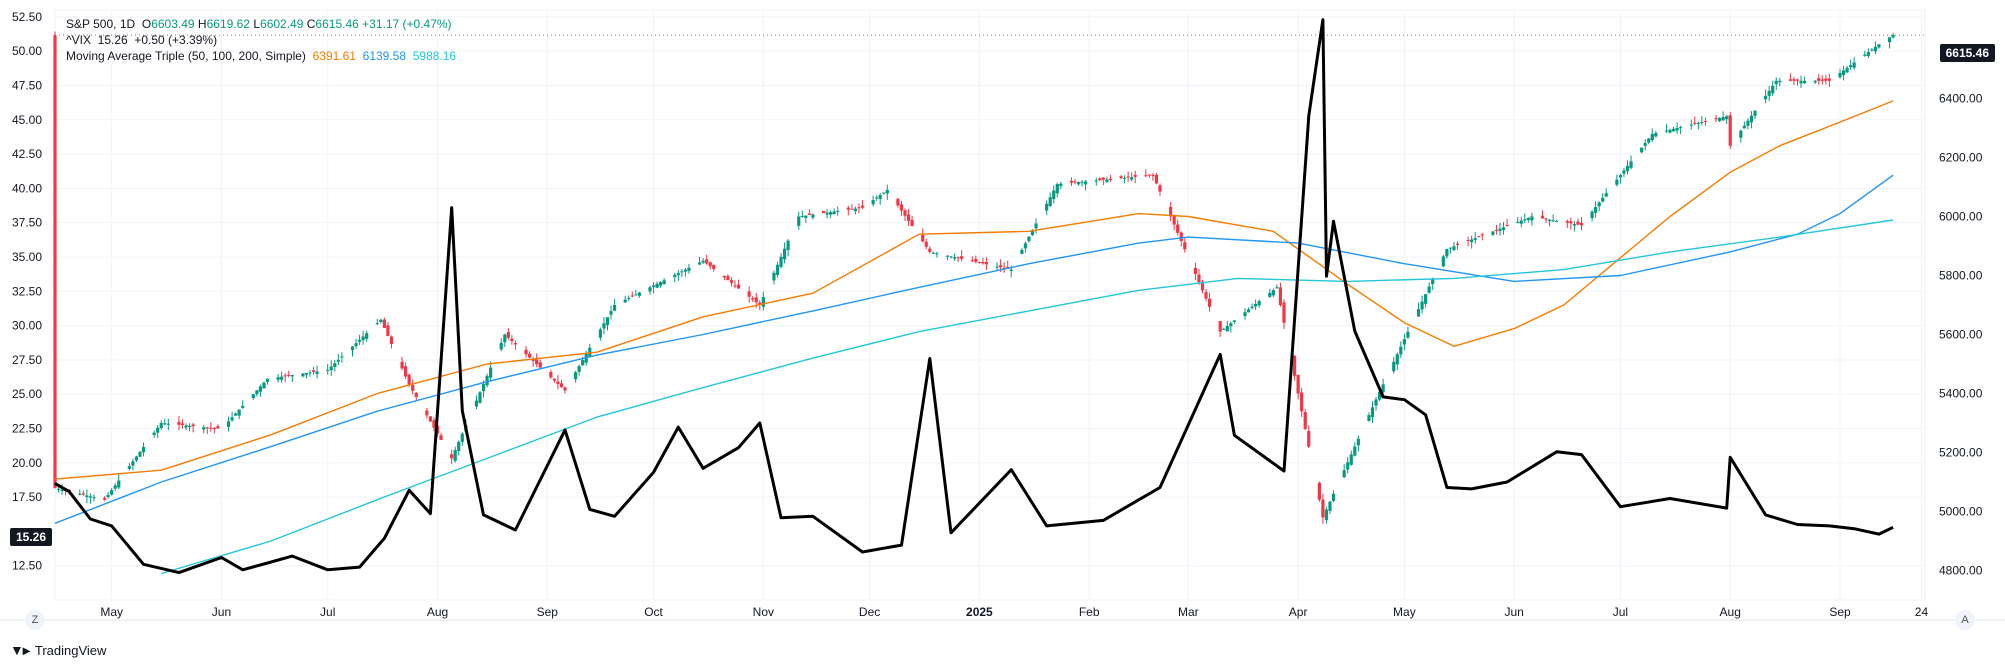 This screenshot has width=2005, height=667. What do you see at coordinates (35, 620) in the screenshot?
I see `zoom-button: Z` at bounding box center [35, 620].